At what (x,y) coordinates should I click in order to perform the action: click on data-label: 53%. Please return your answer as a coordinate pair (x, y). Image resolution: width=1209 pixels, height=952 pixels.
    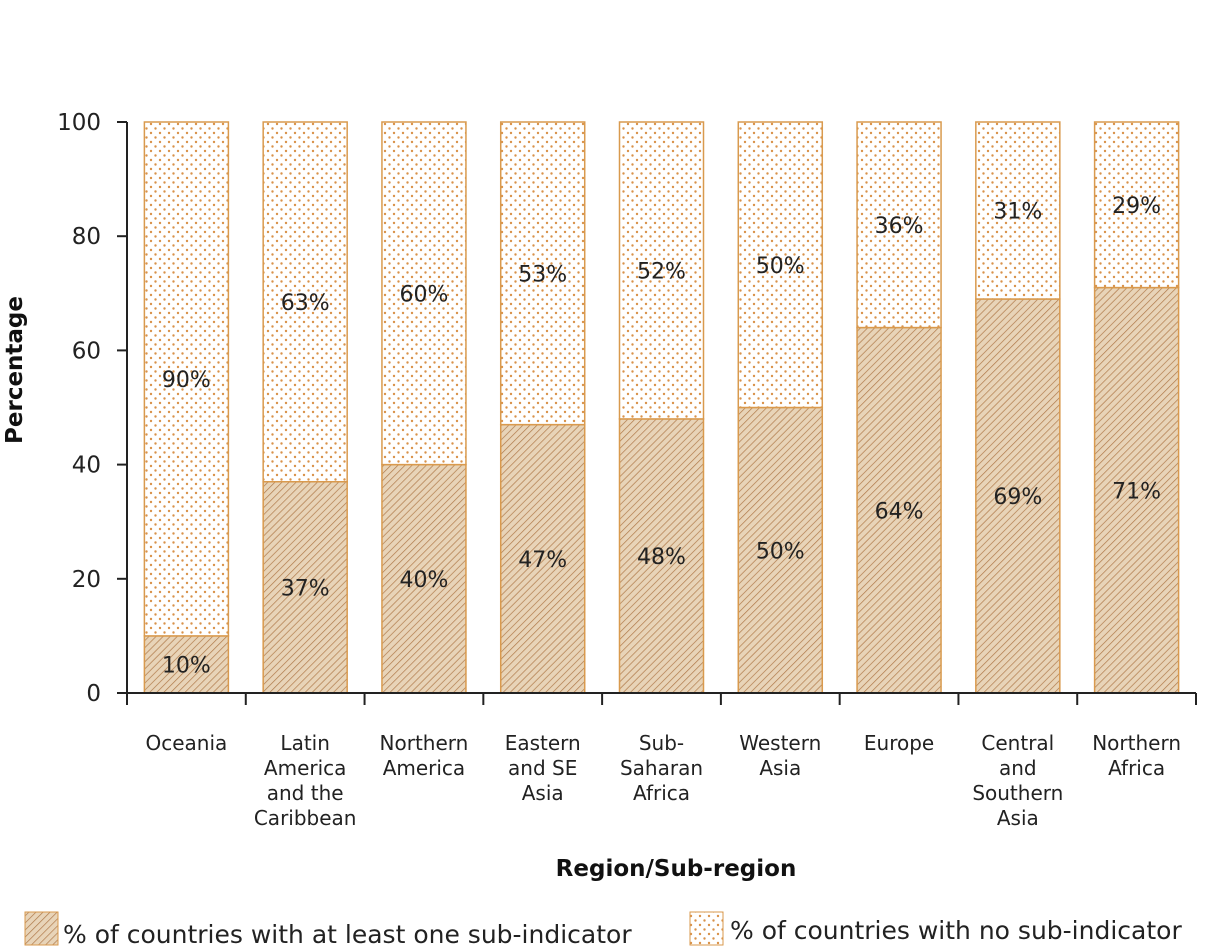
    Looking at the image, I should click on (542, 274).